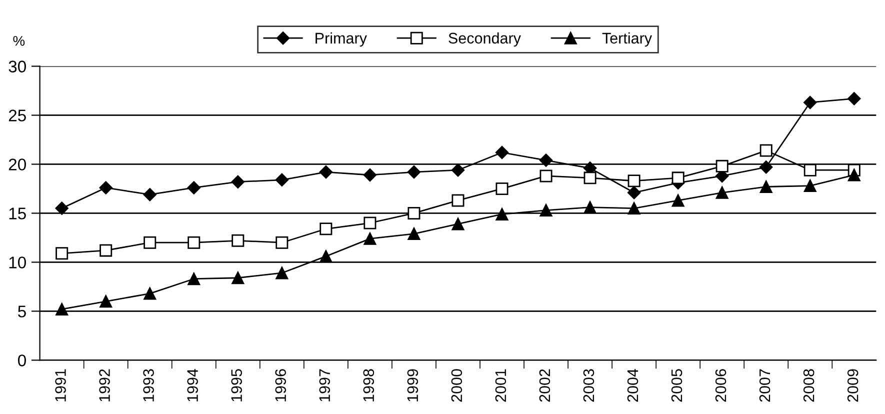 The image size is (885, 414). What do you see at coordinates (627, 39) in the screenshot?
I see `legend-label: Tertiary` at bounding box center [627, 39].